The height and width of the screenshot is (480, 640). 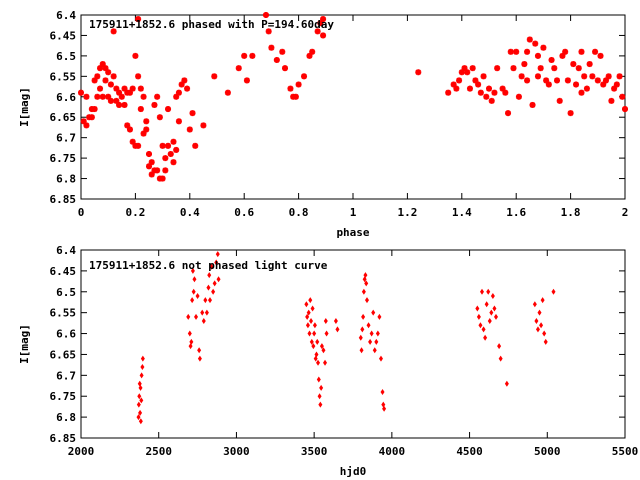 What do you see at coordinates (407, 212) in the screenshot?
I see `phased-x-tick-label: 1.2` at bounding box center [407, 212].